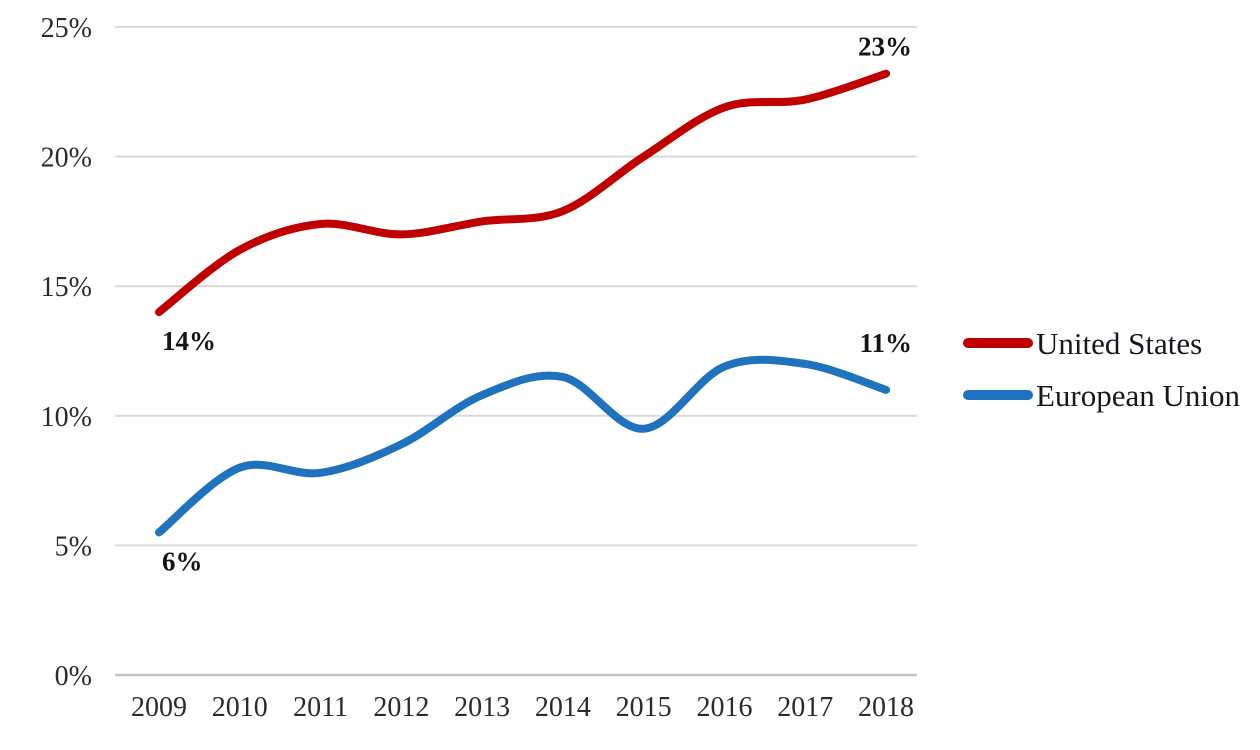 This screenshot has height=750, width=1260. What do you see at coordinates (320, 707) in the screenshot?
I see `x-axis-tick-label: 2011` at bounding box center [320, 707].